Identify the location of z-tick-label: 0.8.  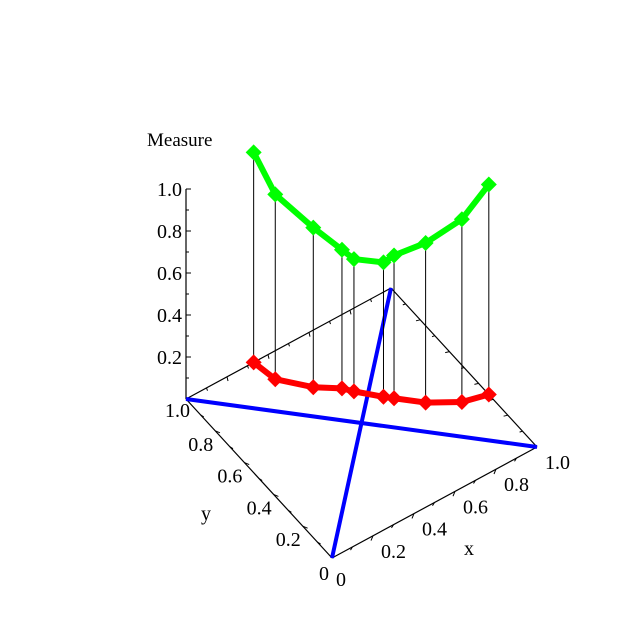
(169, 232).